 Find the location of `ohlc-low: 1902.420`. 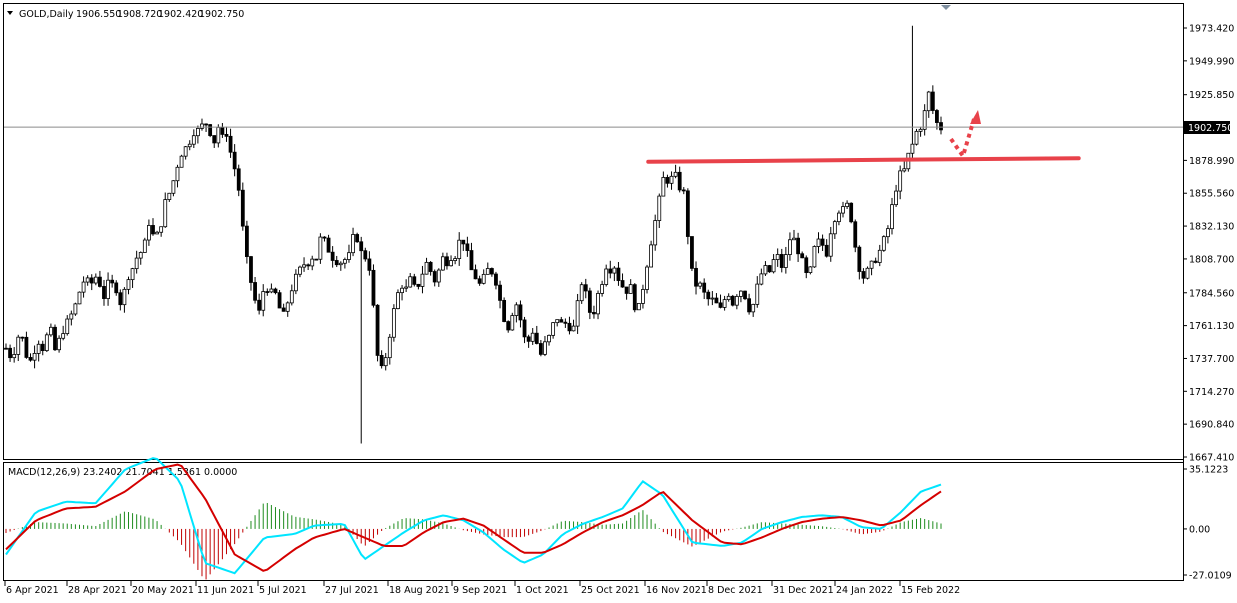

ohlc-low: 1902.420 is located at coordinates (180, 14).